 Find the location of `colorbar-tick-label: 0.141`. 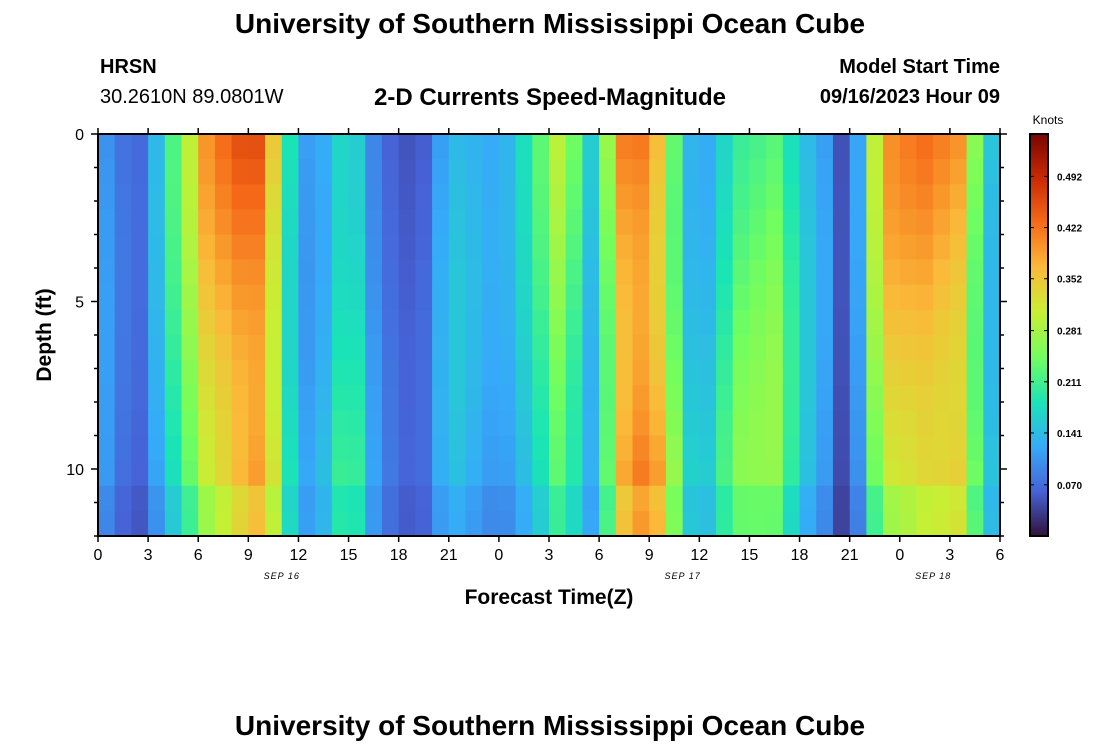

colorbar-tick-label: 0.141 is located at coordinates (1069, 434).